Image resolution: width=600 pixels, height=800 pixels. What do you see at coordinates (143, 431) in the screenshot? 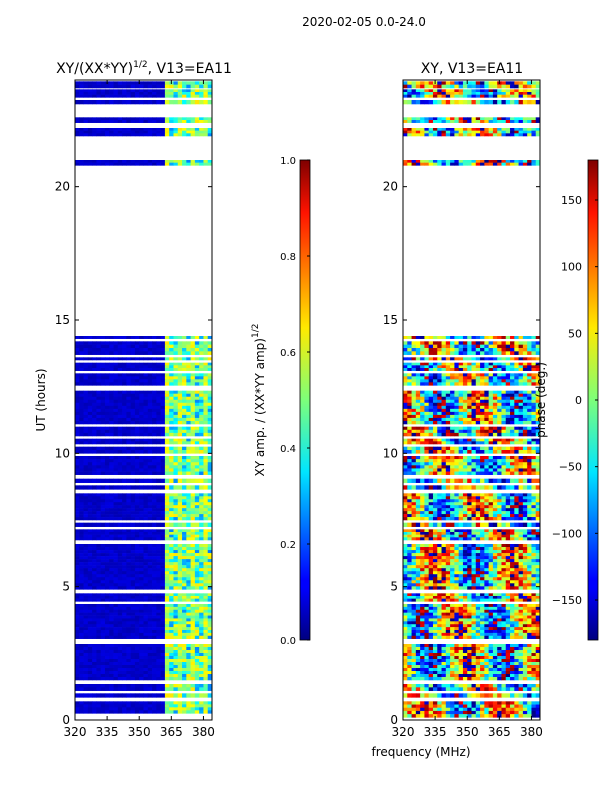
I see `data-row-band` at bounding box center [143, 431].